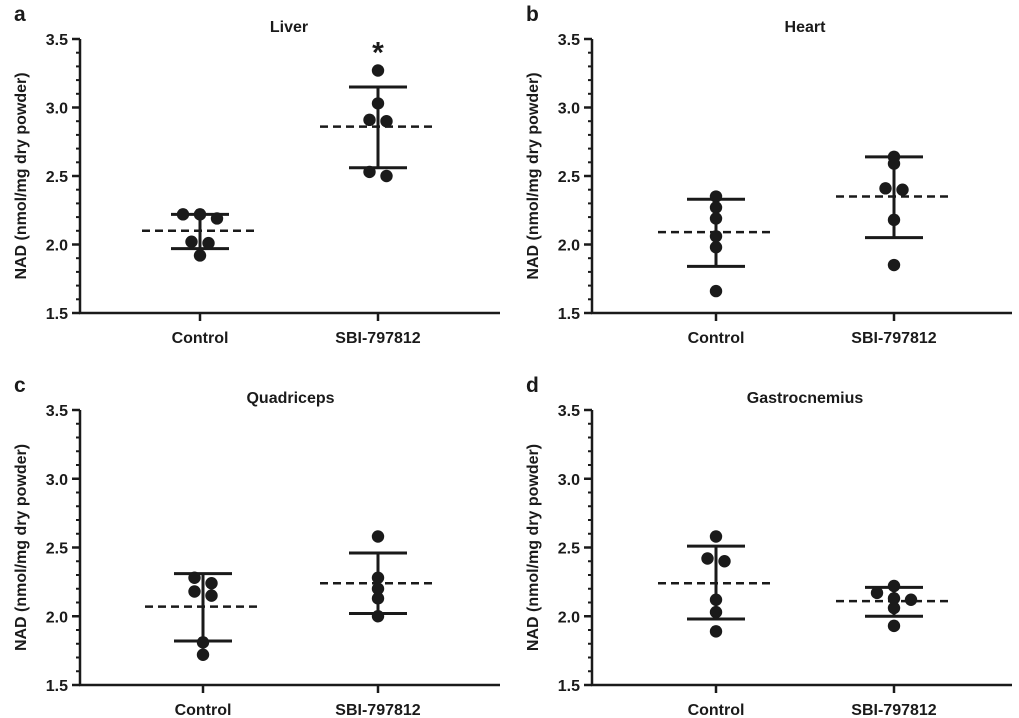 This screenshot has width=1019, height=718. Describe the element at coordinates (532, 385) in the screenshot. I see `panel-letter: d` at that location.